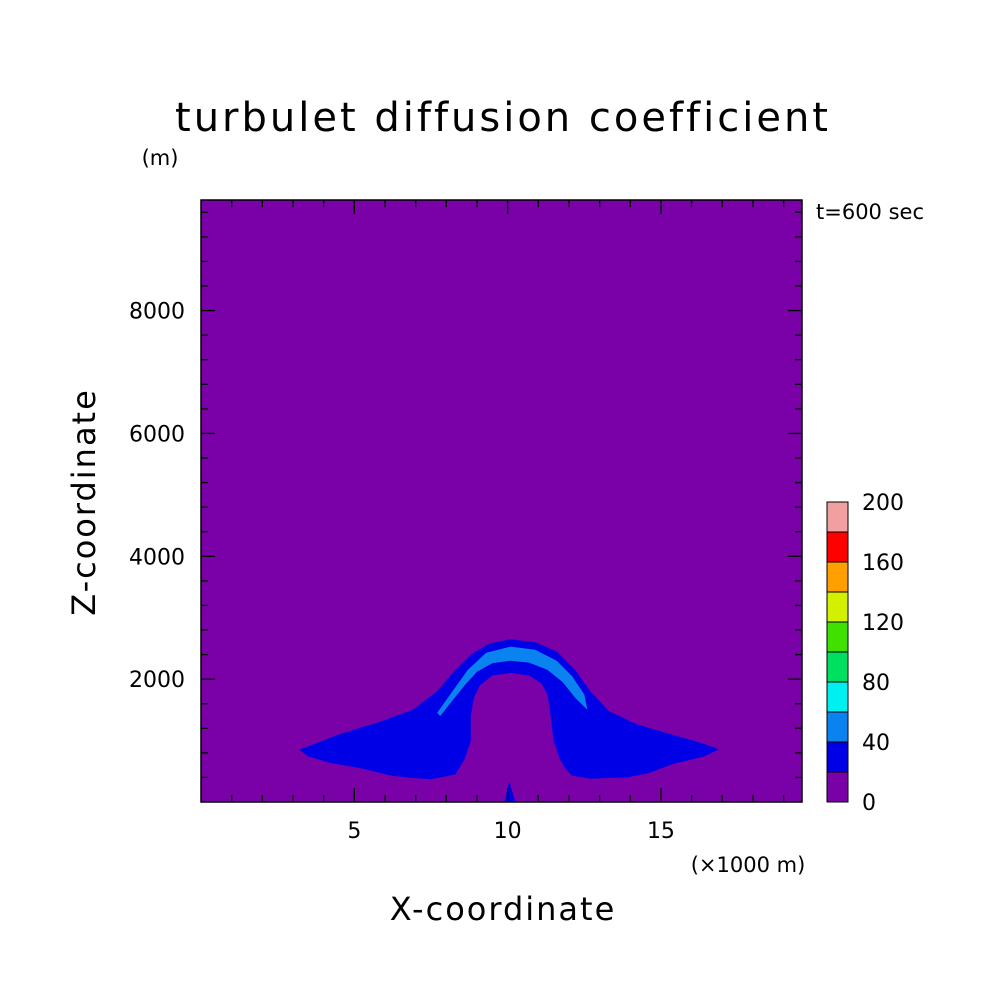  Describe the element at coordinates (876, 743) in the screenshot. I see `colorbar-label: 40` at that location.